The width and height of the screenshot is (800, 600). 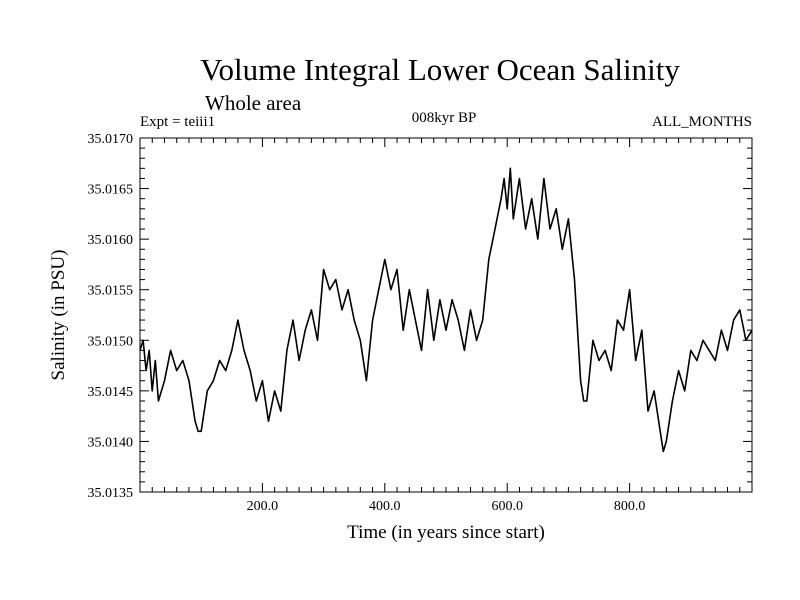 What do you see at coordinates (507, 506) in the screenshot?
I see `x-tick-label: 600.0` at bounding box center [507, 506].